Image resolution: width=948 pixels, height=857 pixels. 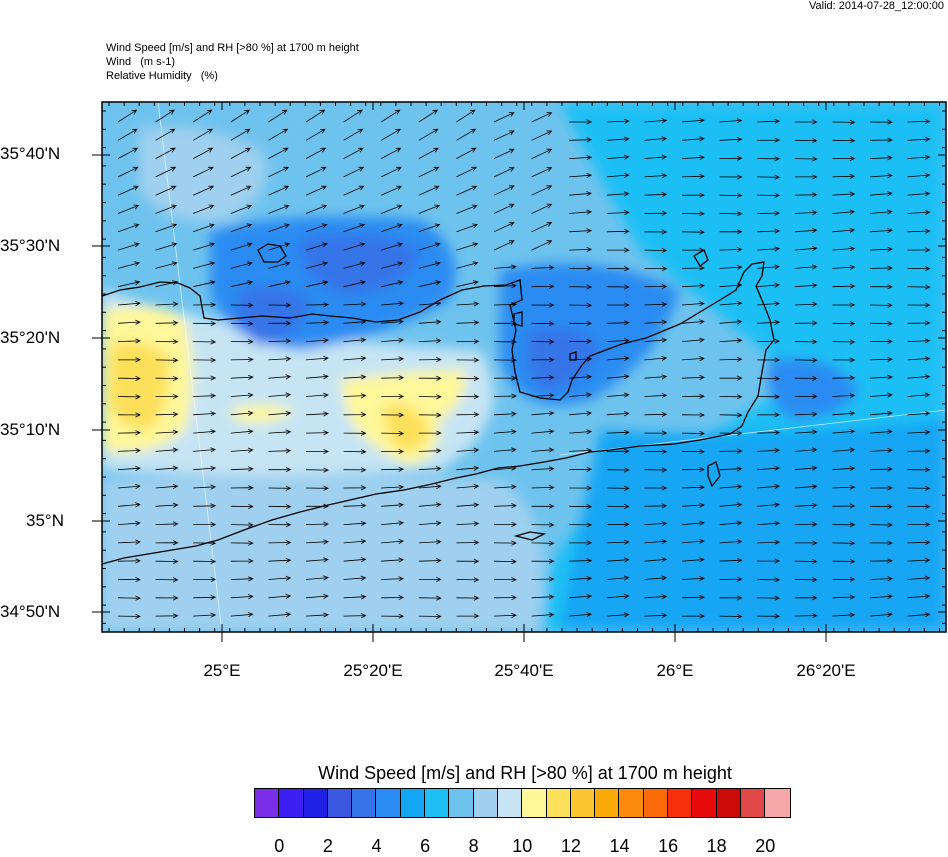 What do you see at coordinates (30, 245) in the screenshot?
I see `lat-label: 35°30'N` at bounding box center [30, 245].